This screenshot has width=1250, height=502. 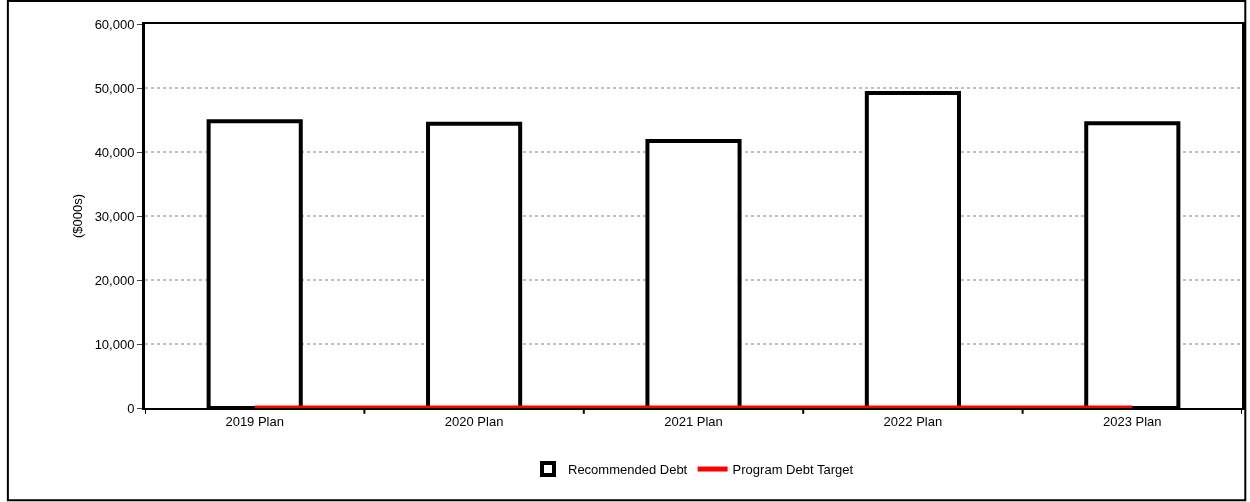 I want to click on legend-label: Recommended Debt, so click(x=628, y=470).